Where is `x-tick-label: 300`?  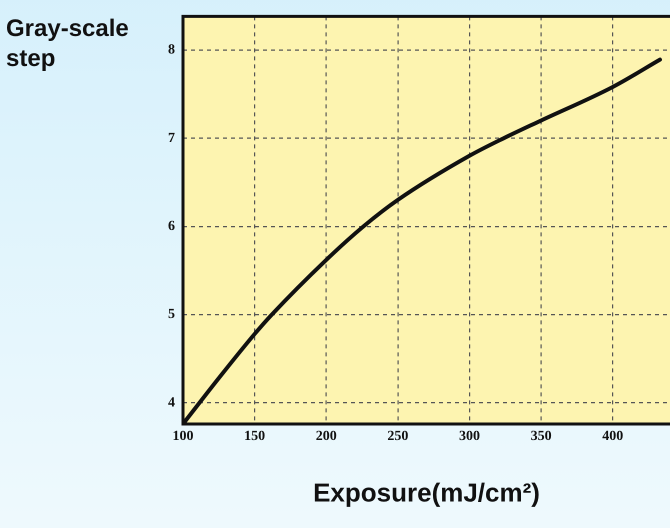
x-tick-label: 300 is located at coordinates (469, 436).